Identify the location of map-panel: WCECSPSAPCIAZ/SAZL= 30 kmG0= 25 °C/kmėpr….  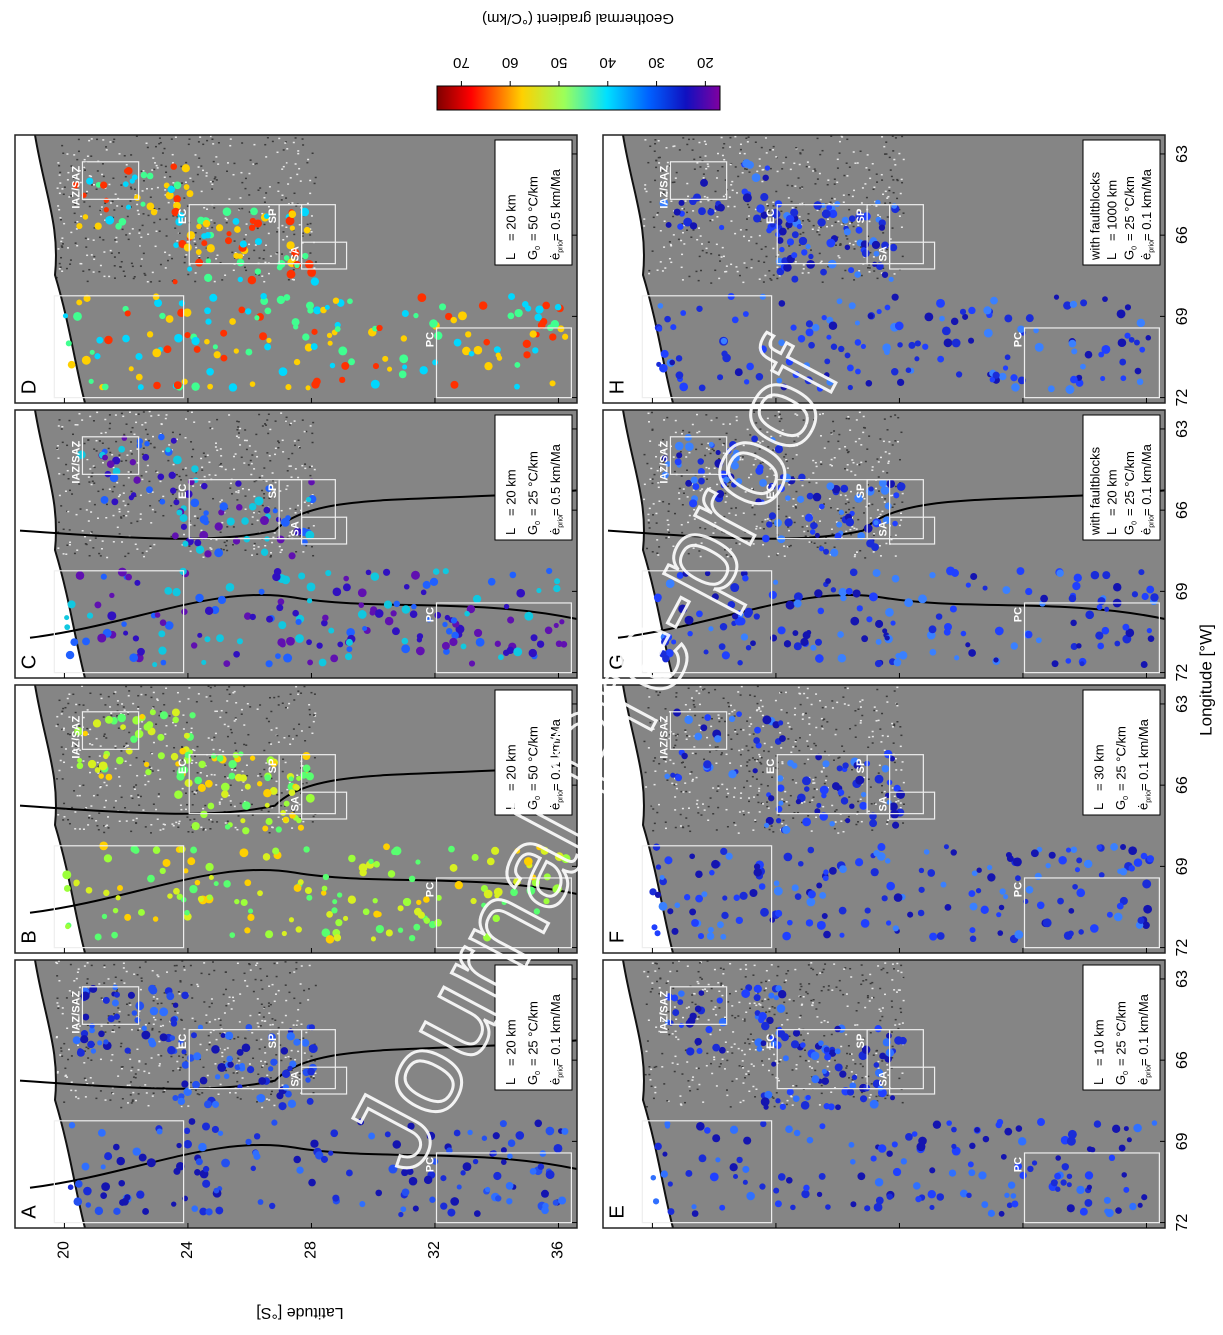
(884, 819).